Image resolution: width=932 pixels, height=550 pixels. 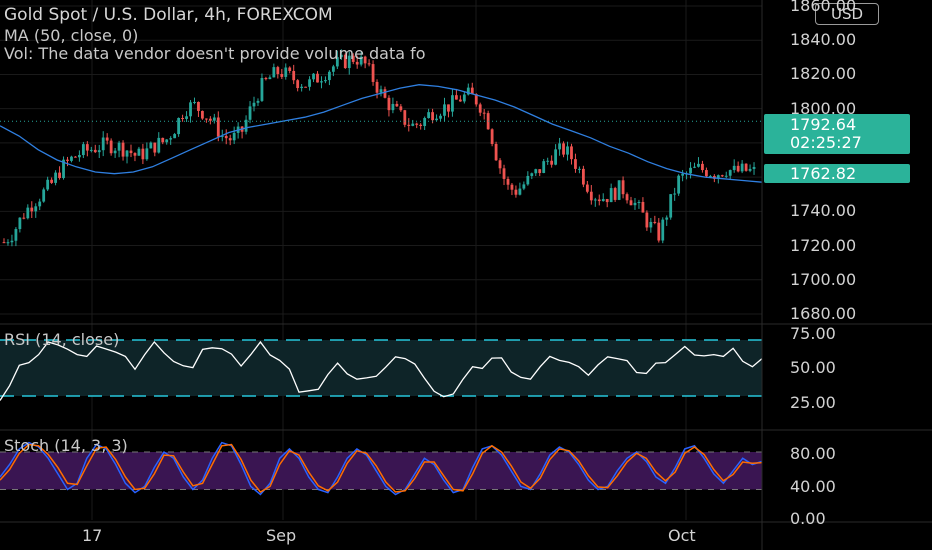 I want to click on moving-average-line, so click(x=381, y=133).